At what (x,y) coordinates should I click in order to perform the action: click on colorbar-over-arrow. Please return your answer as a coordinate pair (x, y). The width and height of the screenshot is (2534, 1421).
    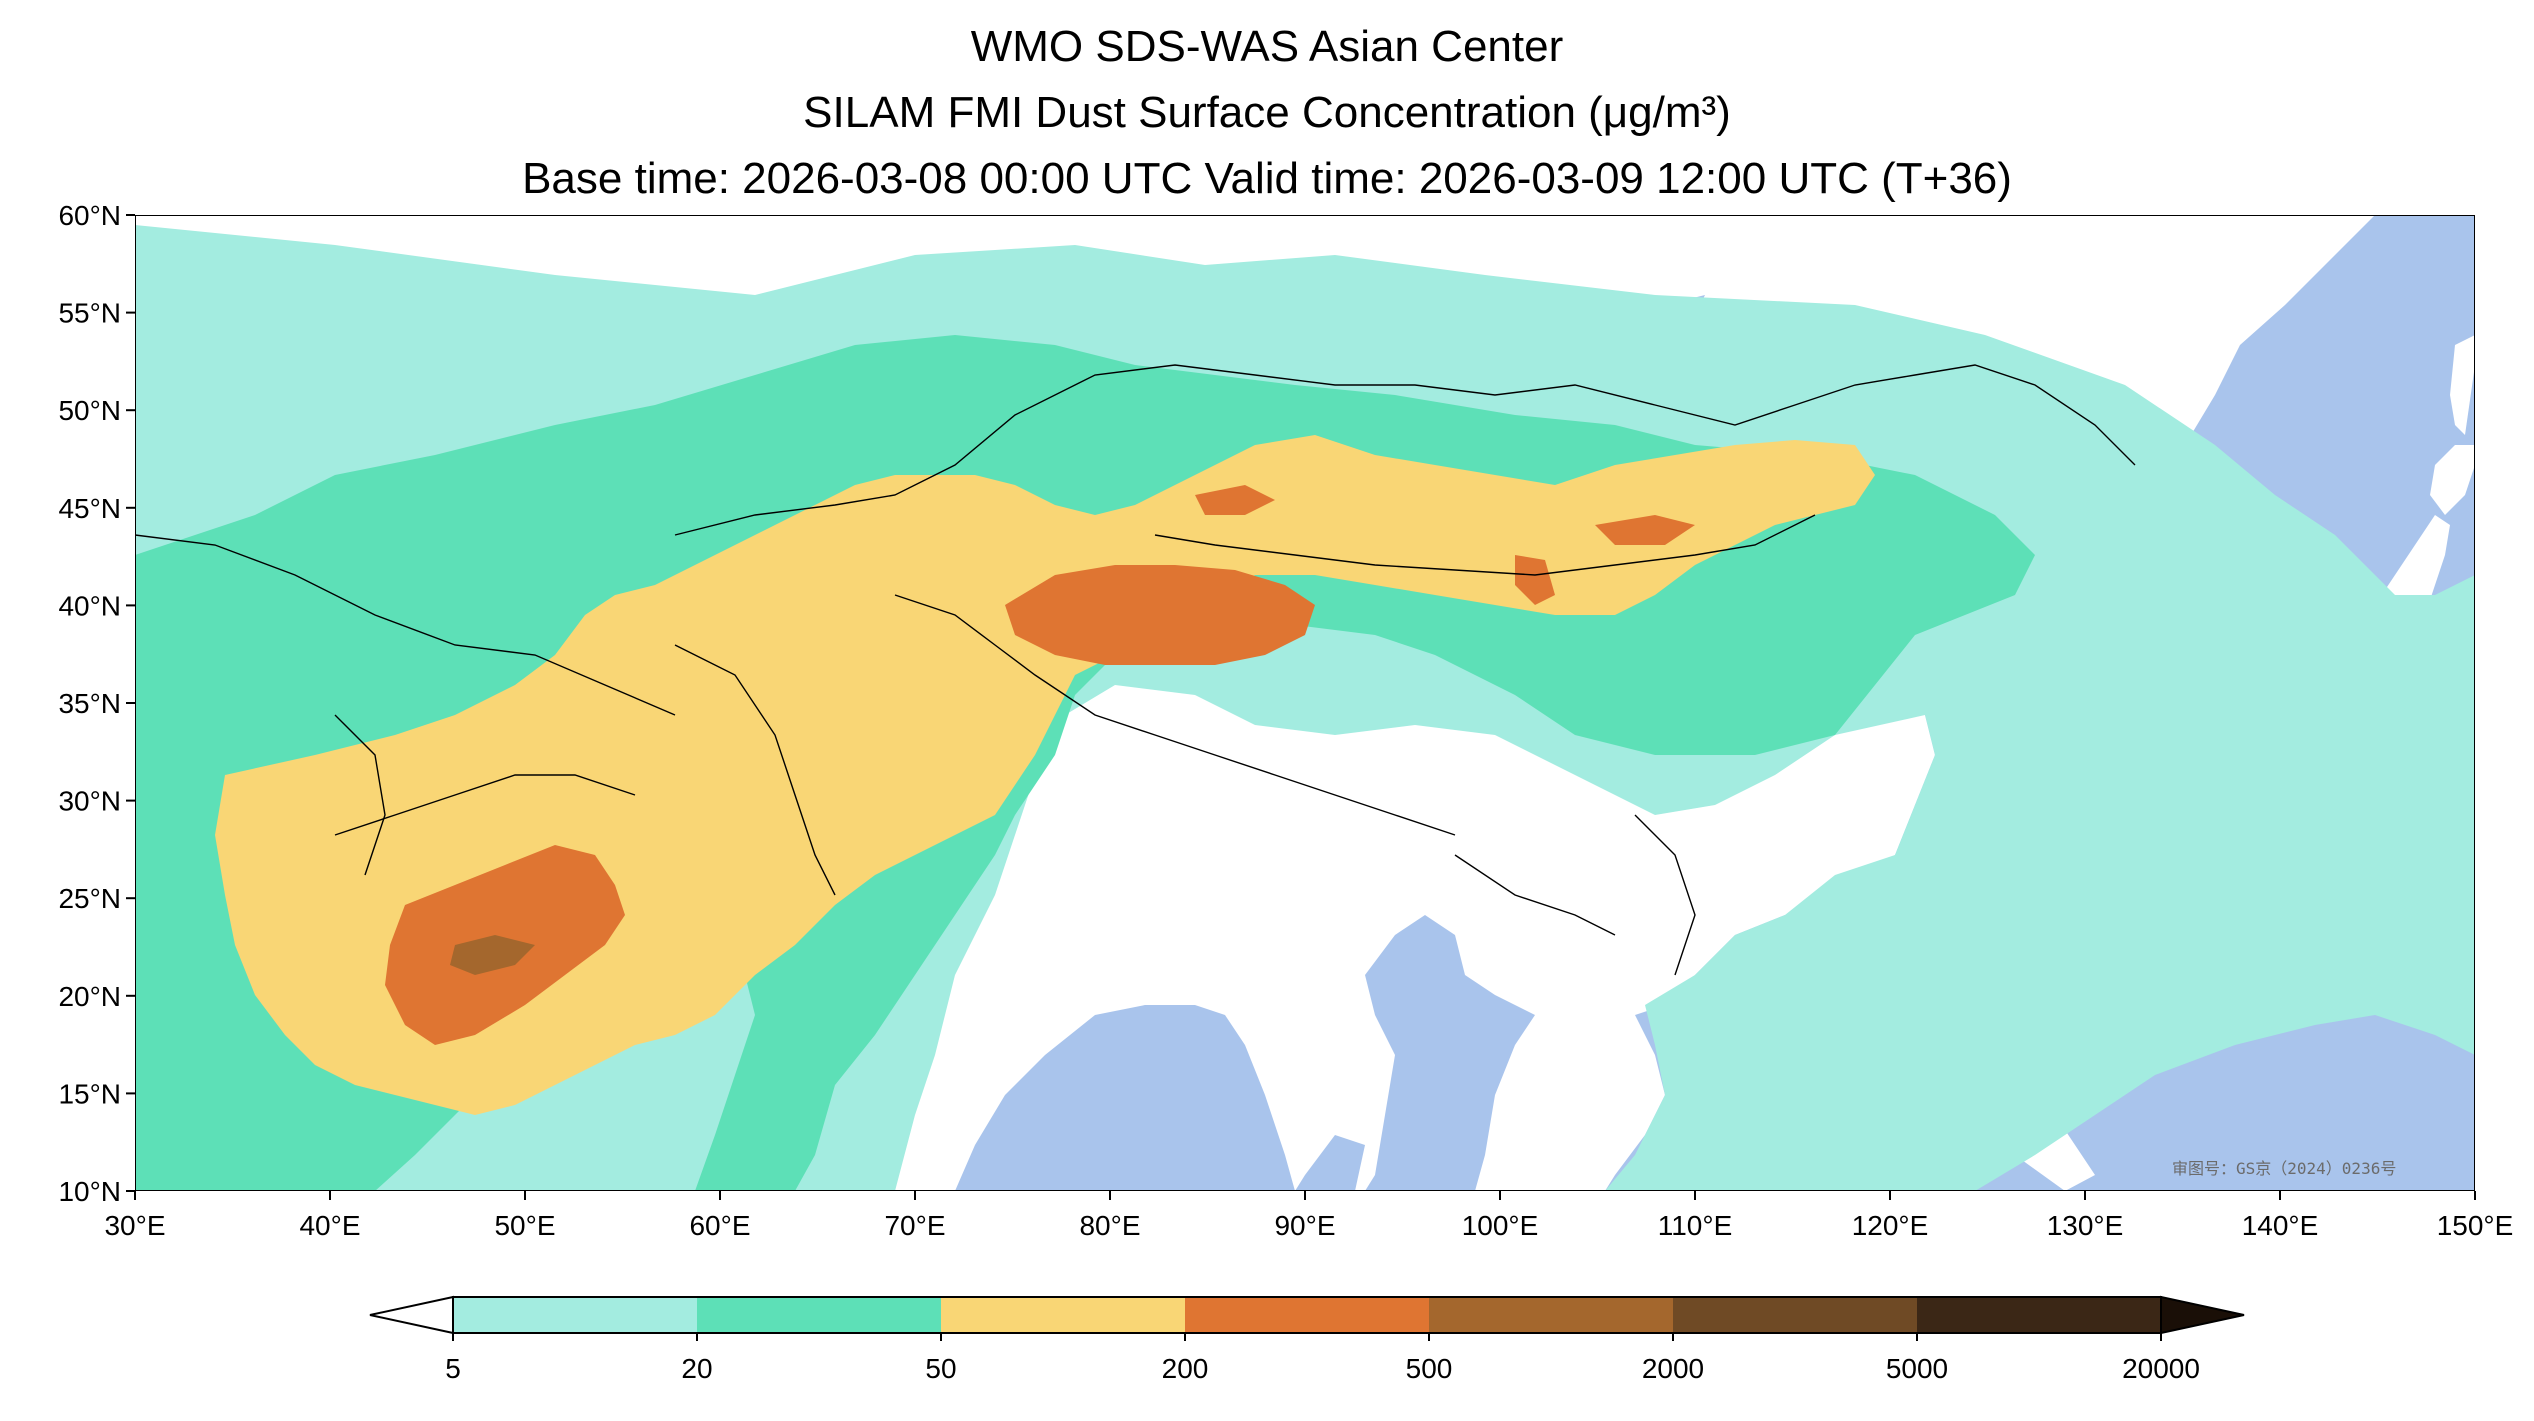
    Looking at the image, I should click on (2202, 1315).